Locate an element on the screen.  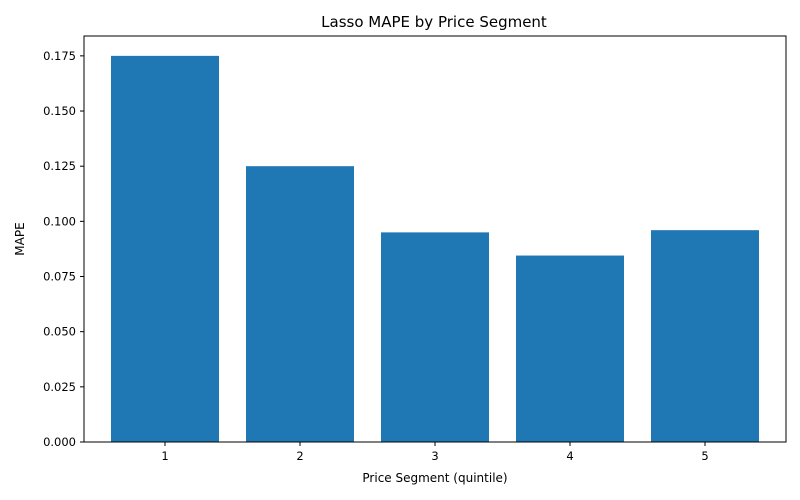
x-tick-label: 5 is located at coordinates (704, 456).